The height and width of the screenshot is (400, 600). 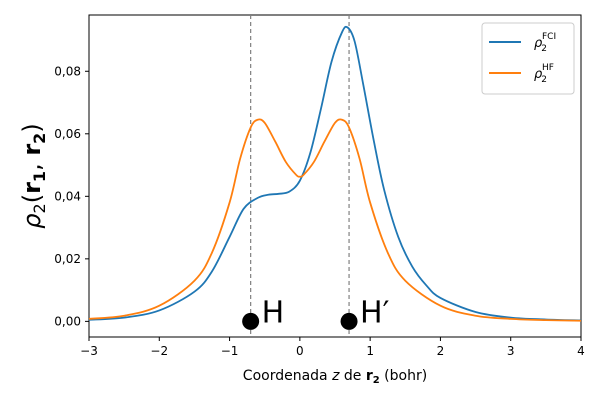 What do you see at coordinates (67, 321) in the screenshot?
I see `y-tick-label: 0,00` at bounding box center [67, 321].